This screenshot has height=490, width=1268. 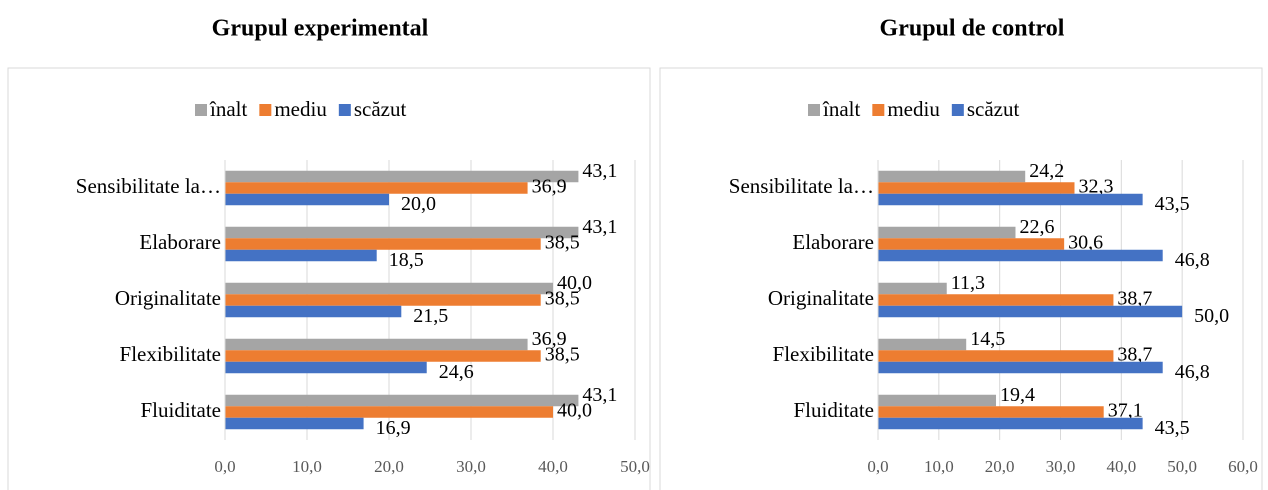 I want to click on data-label: 20,0, so click(x=418, y=204).